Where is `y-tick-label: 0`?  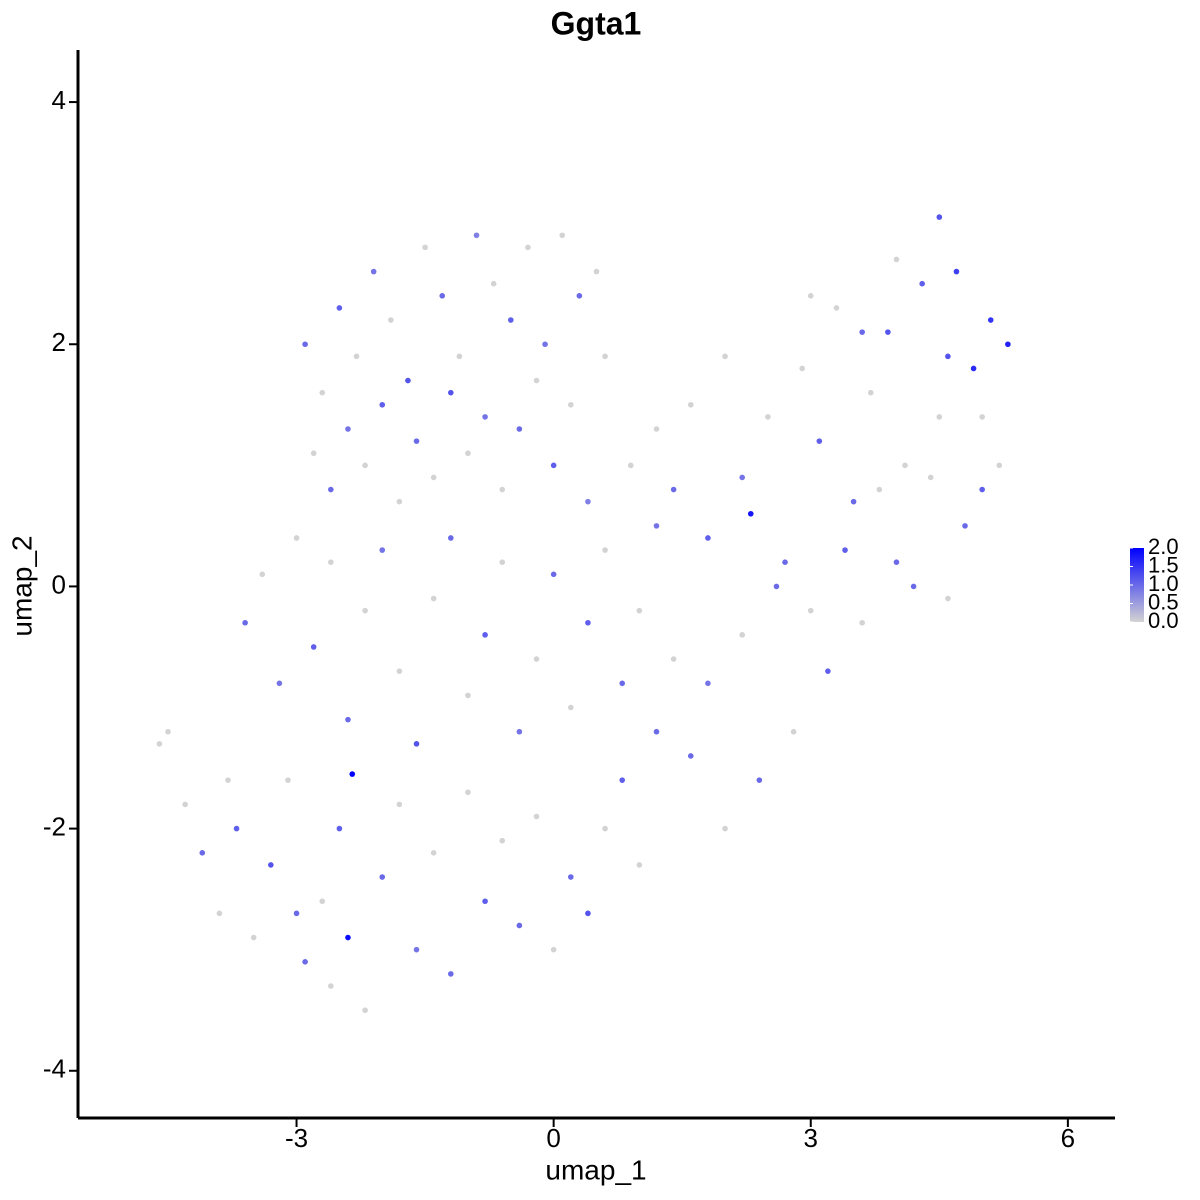 y-tick-label: 0 is located at coordinates (59, 584).